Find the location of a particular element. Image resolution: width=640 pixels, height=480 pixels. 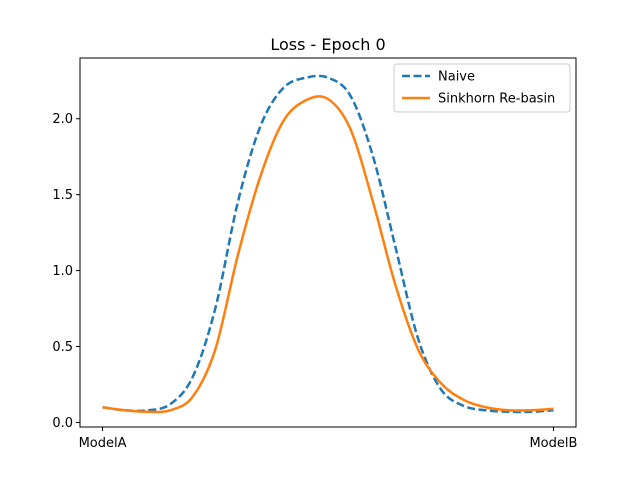

legend: Naive Sinkhorn Re-basin is located at coordinates (482, 88).